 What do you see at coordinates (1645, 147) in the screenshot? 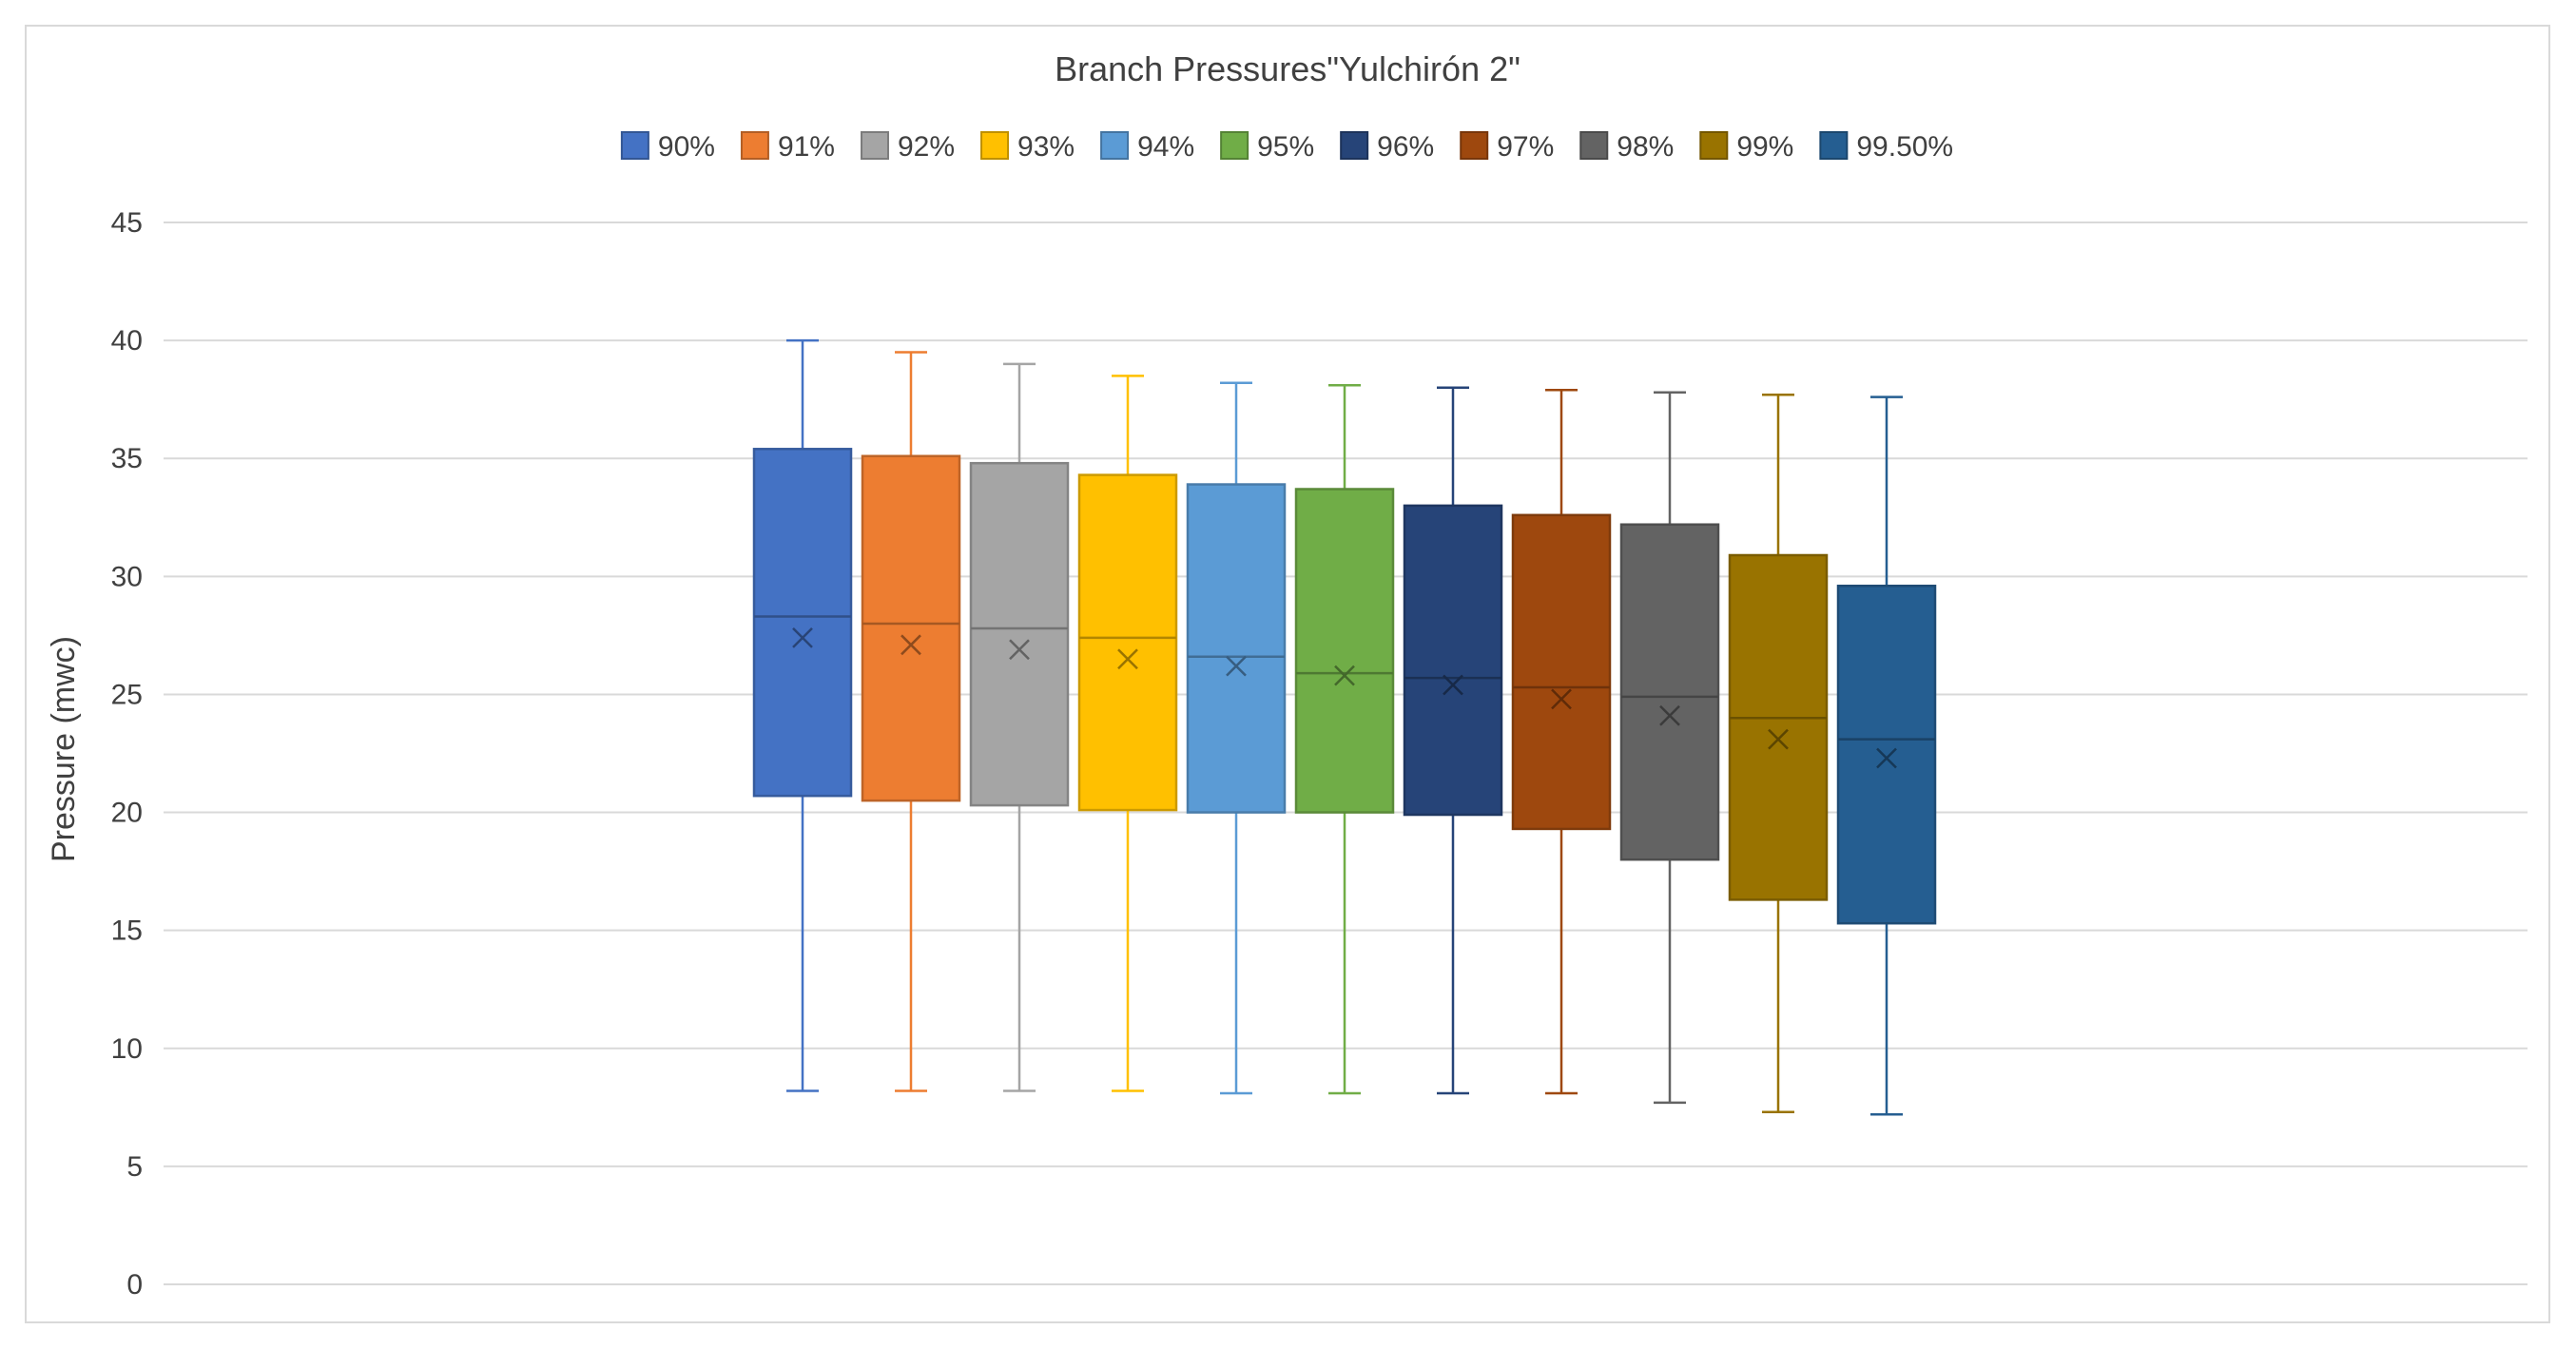
I see `legend-label: 98%` at bounding box center [1645, 147].